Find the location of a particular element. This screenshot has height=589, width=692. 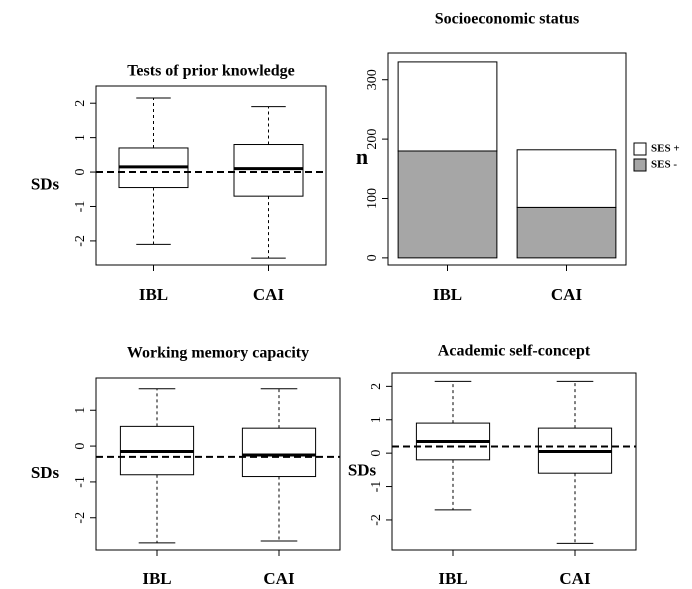

chart-title: Academic self-concept is located at coordinates (514, 351).